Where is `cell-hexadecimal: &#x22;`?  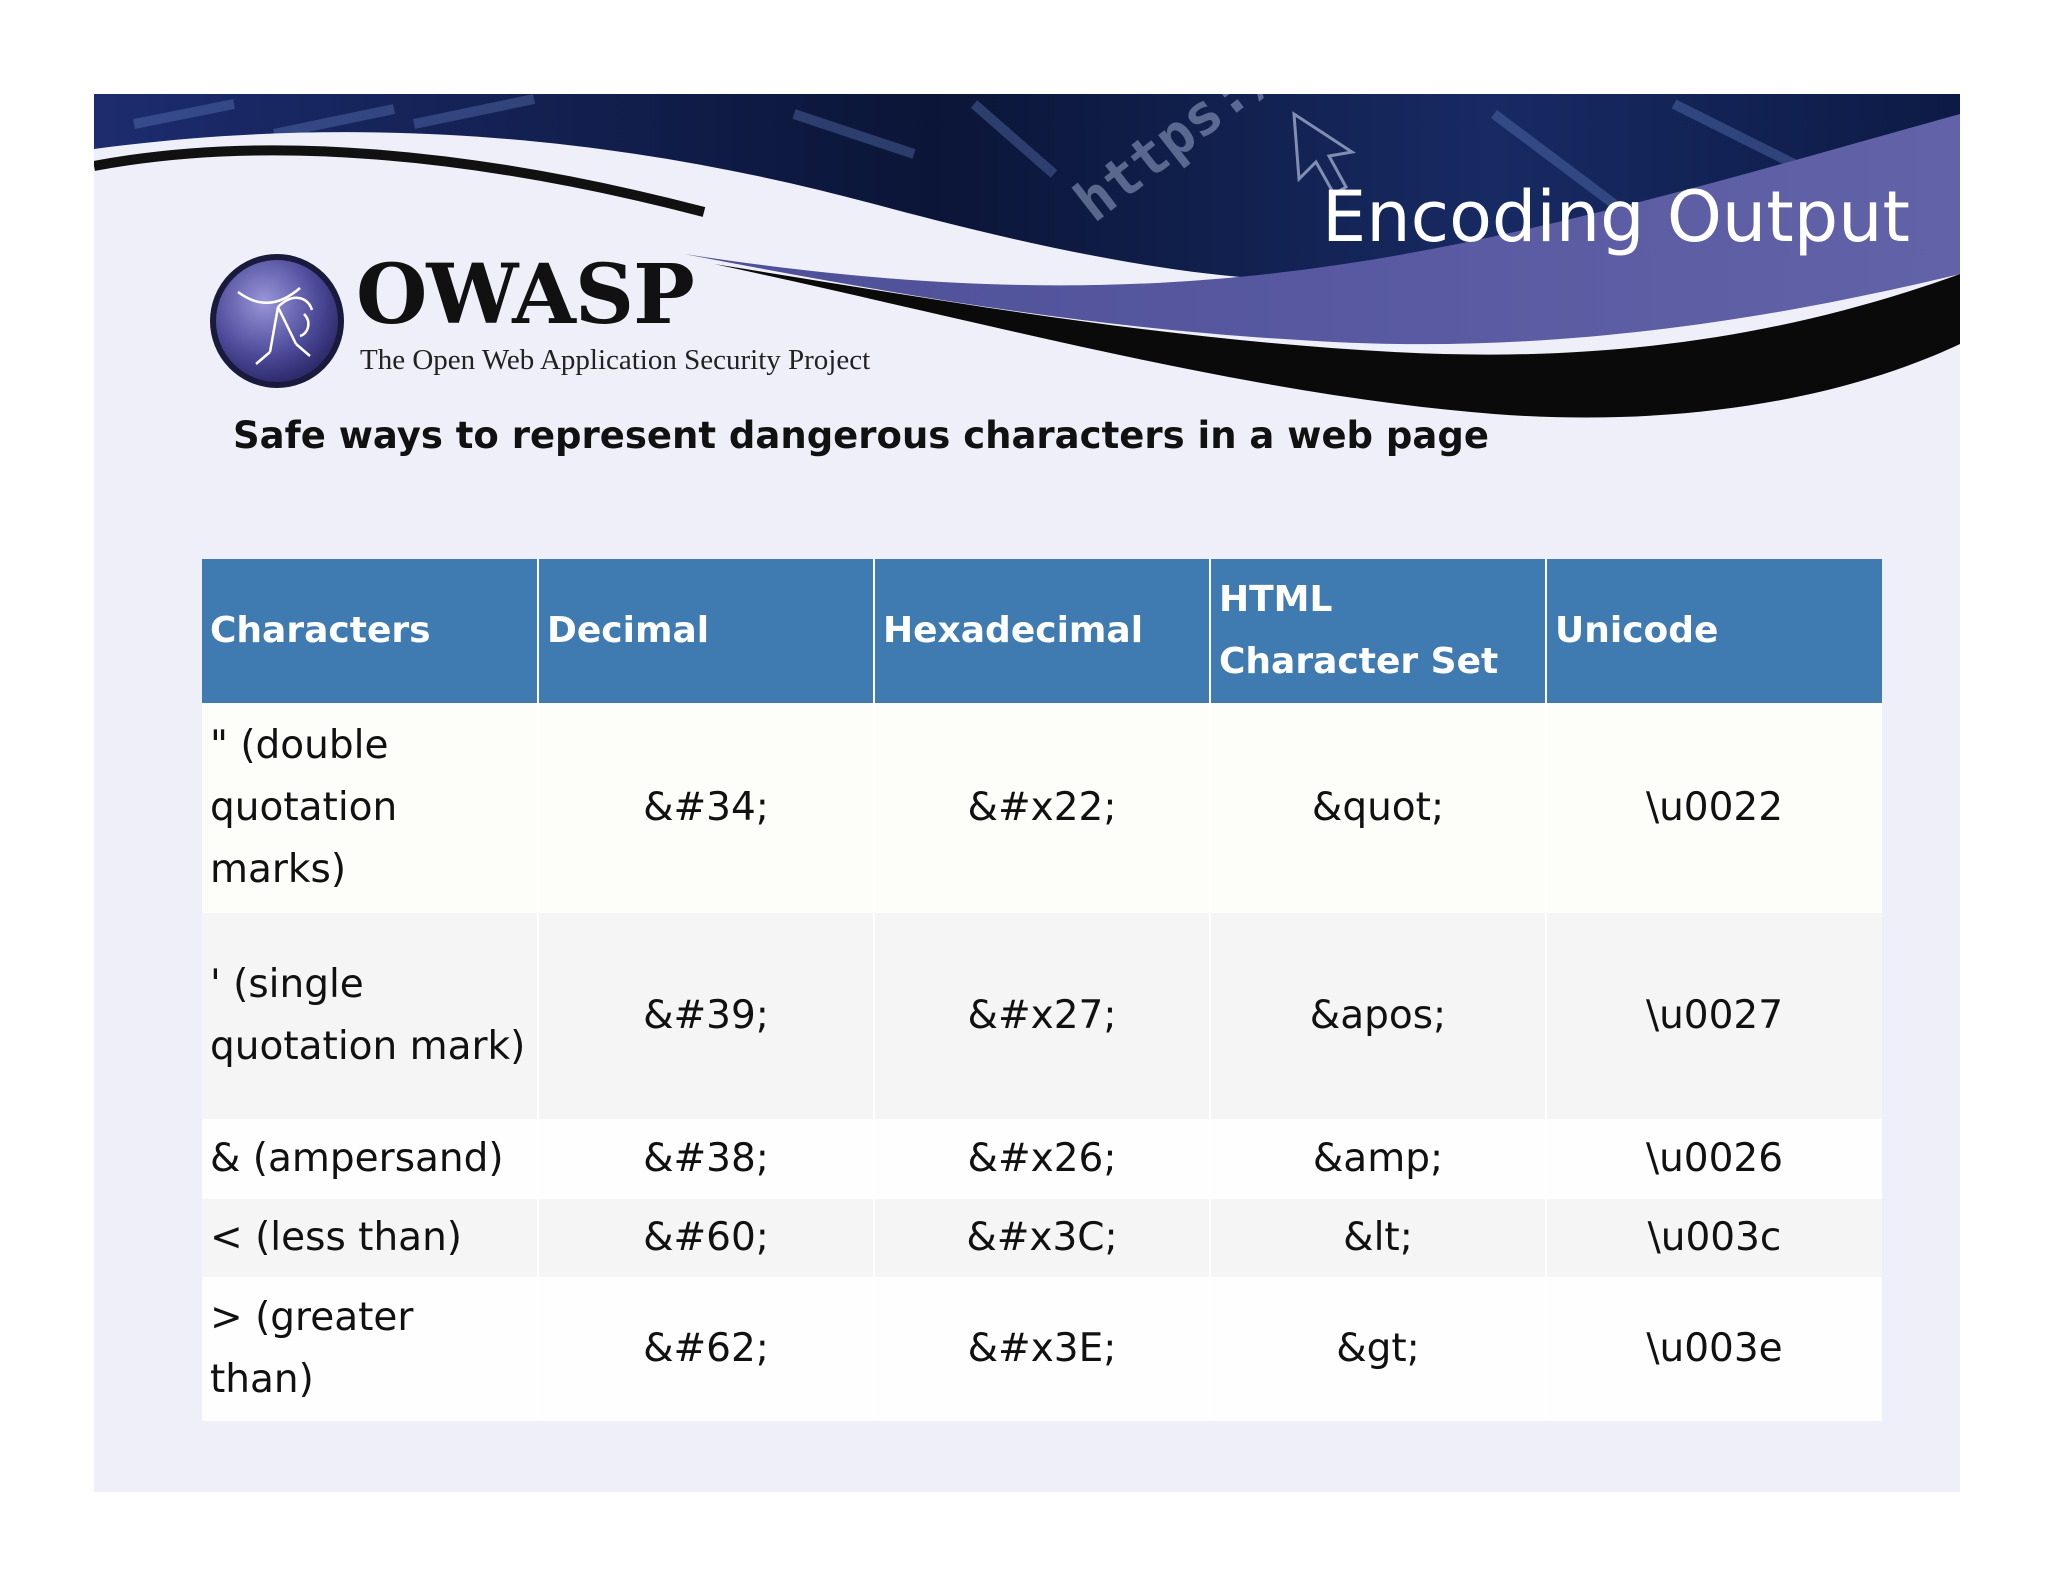
cell-hexadecimal: &#x22; is located at coordinates (1042, 808).